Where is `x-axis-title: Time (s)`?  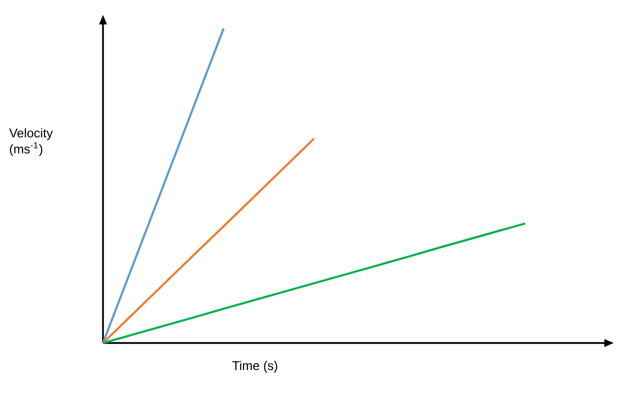 x-axis-title: Time (s) is located at coordinates (255, 366).